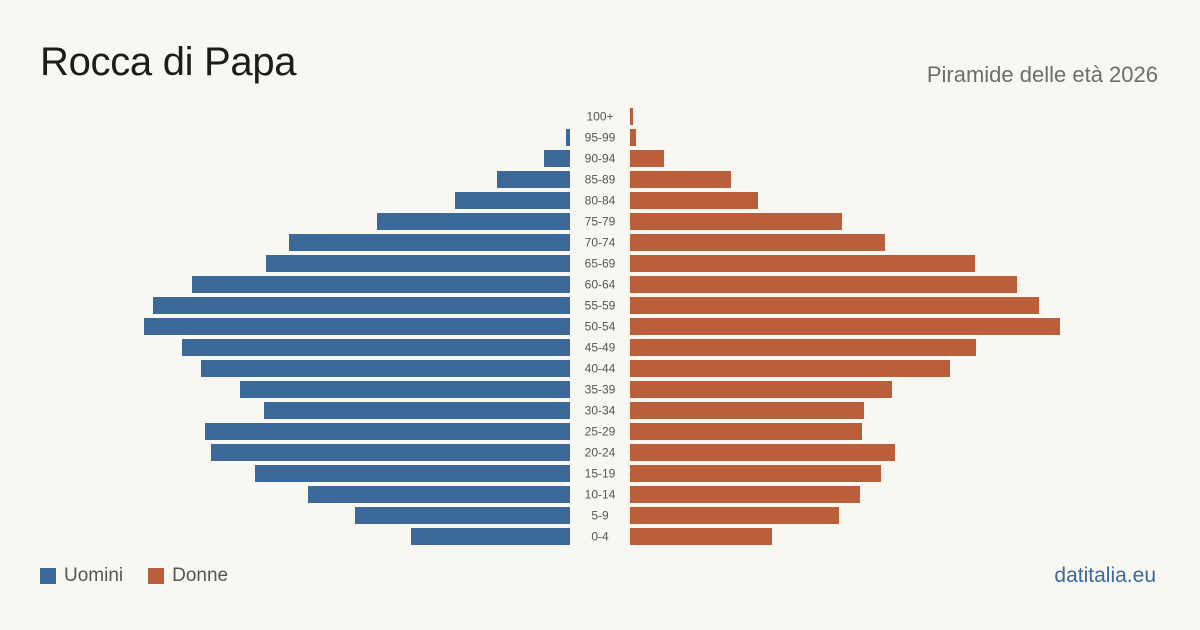  I want to click on age-label-55-59: 55-59, so click(600, 306).